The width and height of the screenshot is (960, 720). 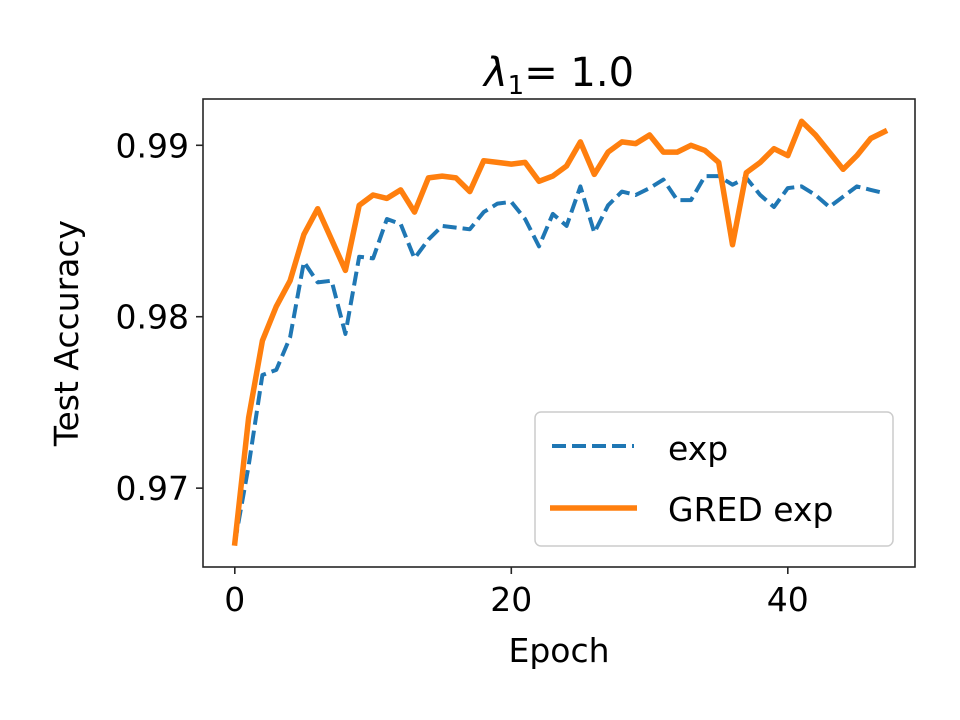 What do you see at coordinates (66, 333) in the screenshot?
I see `y-axis-label: Test Accuracy` at bounding box center [66, 333].